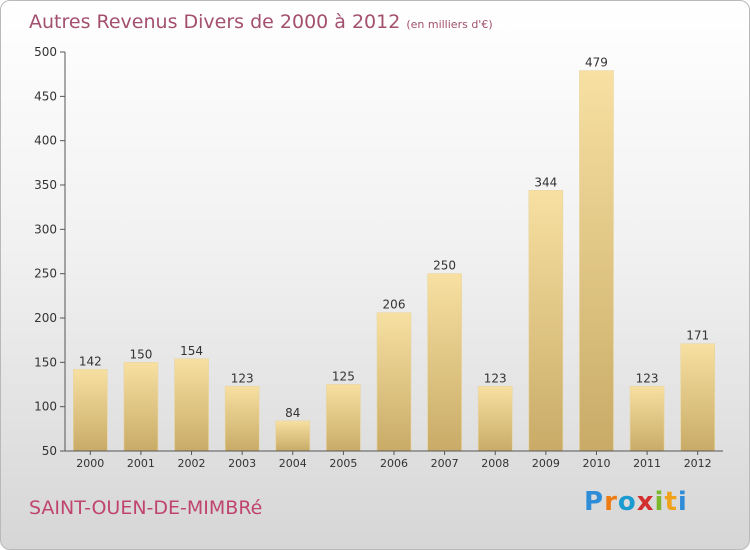 The image size is (750, 550). Describe the element at coordinates (594, 502) in the screenshot. I see `logo-letter: P` at that location.